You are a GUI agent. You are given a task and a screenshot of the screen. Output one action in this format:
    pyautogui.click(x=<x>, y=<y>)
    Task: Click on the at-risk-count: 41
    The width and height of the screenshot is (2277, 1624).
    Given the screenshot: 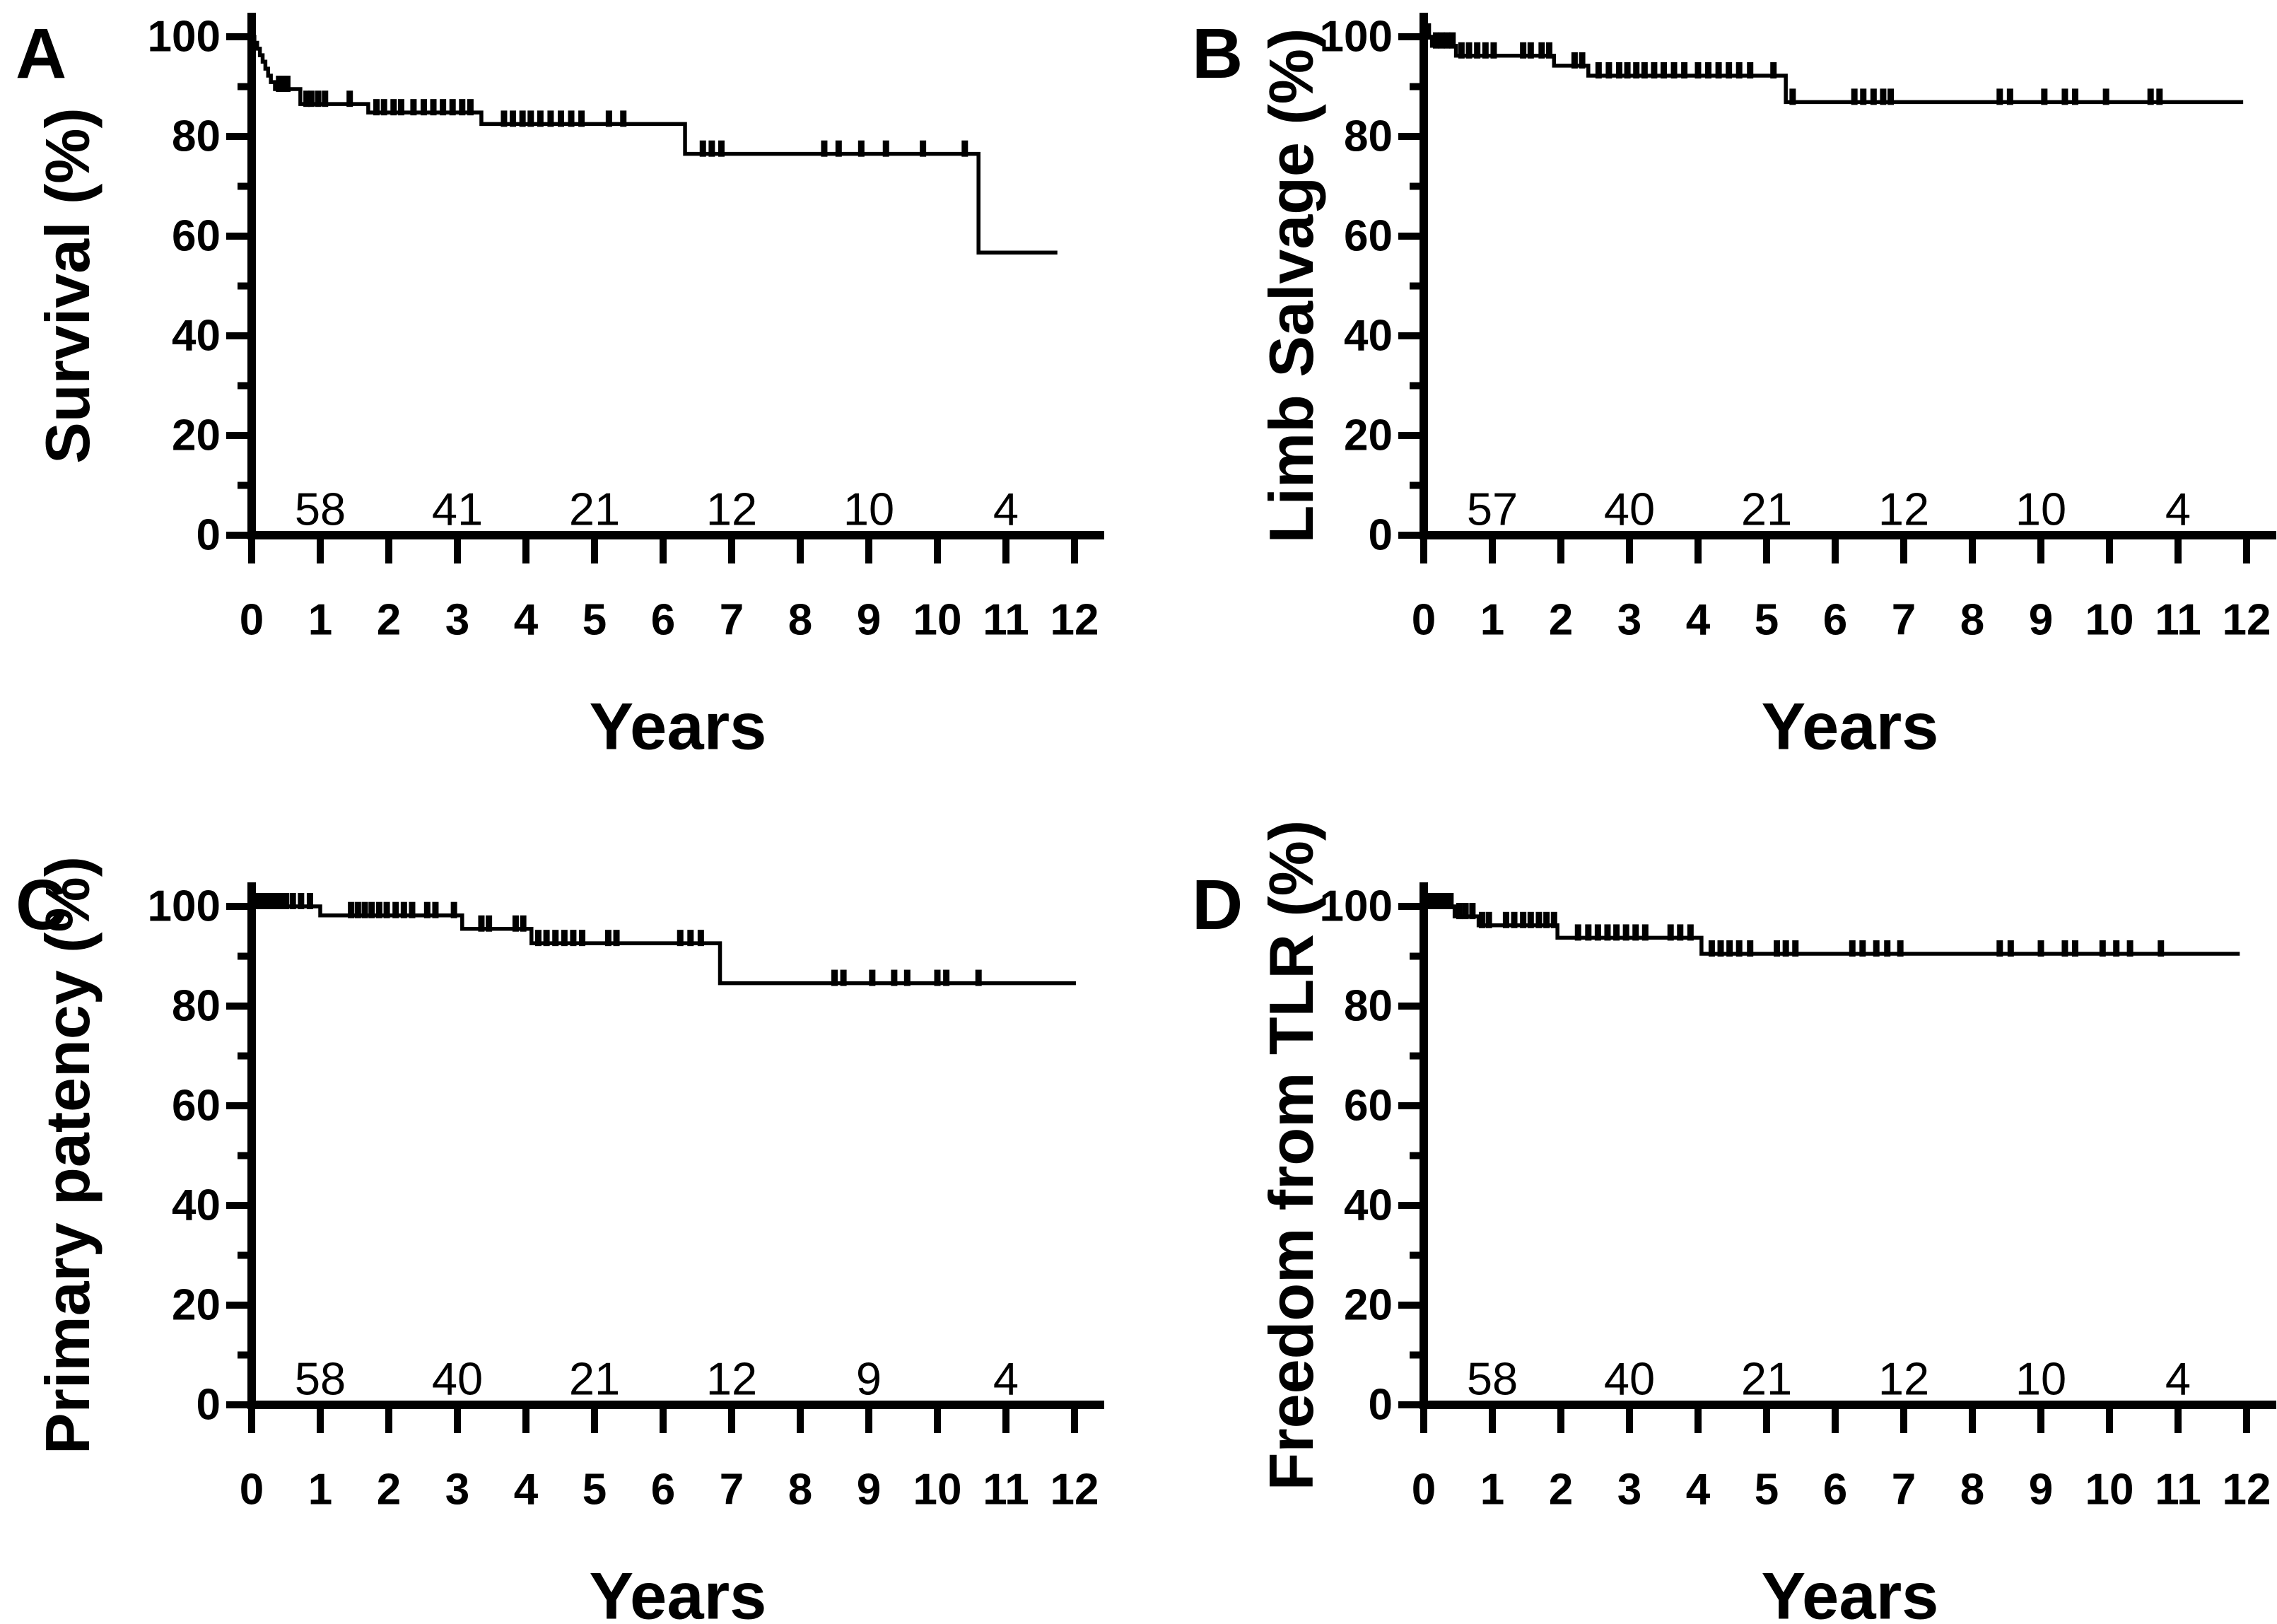 What is the action you would take?
    pyautogui.click(x=457, y=509)
    